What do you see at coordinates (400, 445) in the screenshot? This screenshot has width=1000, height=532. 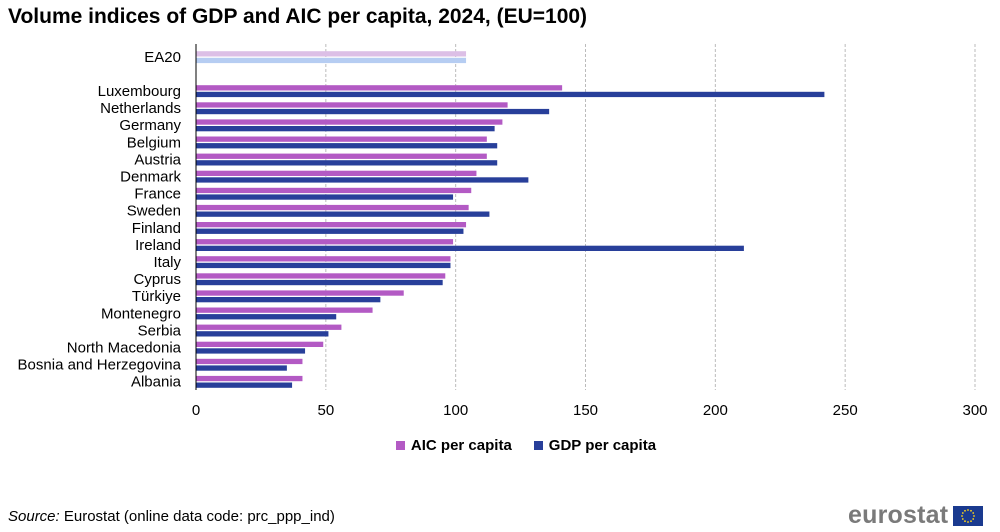 I see `legend-swatch-aic` at bounding box center [400, 445].